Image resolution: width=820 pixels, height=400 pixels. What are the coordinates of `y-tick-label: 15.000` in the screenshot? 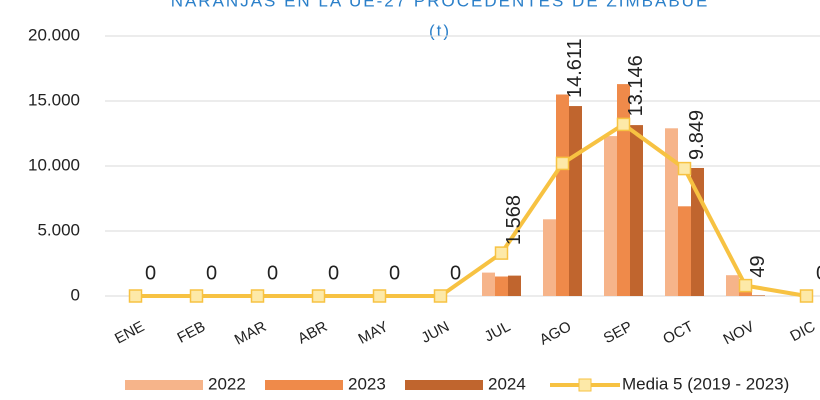 It's located at (54, 99).